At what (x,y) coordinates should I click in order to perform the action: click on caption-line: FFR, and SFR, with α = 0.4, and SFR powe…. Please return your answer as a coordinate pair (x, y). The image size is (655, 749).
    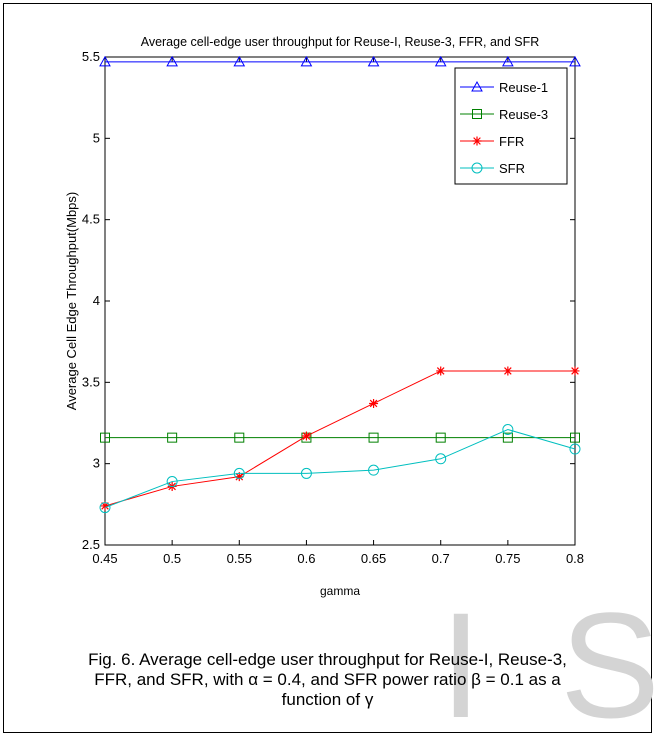
    Looking at the image, I should click on (327, 679).